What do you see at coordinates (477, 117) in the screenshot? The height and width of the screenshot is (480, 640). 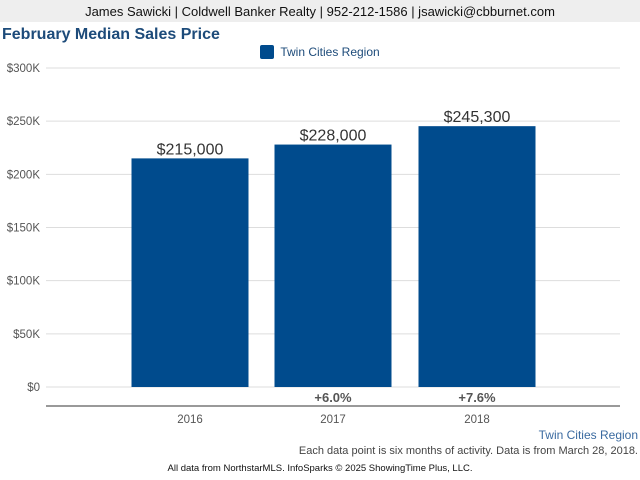 I see `bar-value-label: $245,300` at bounding box center [477, 117].